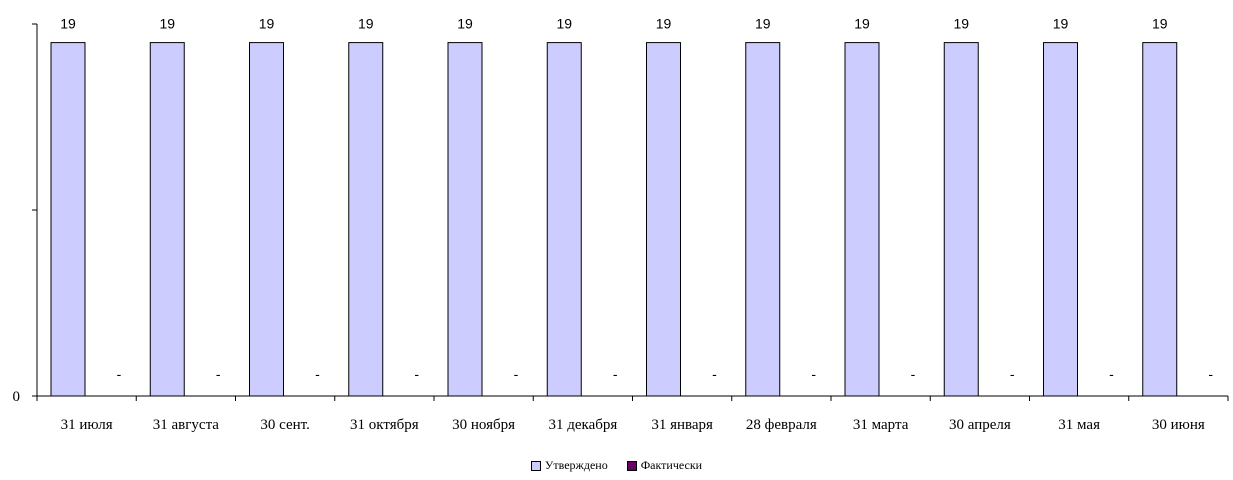  Describe the element at coordinates (682, 425) in the screenshot. I see `x-tick-label-6: 31 января` at that location.